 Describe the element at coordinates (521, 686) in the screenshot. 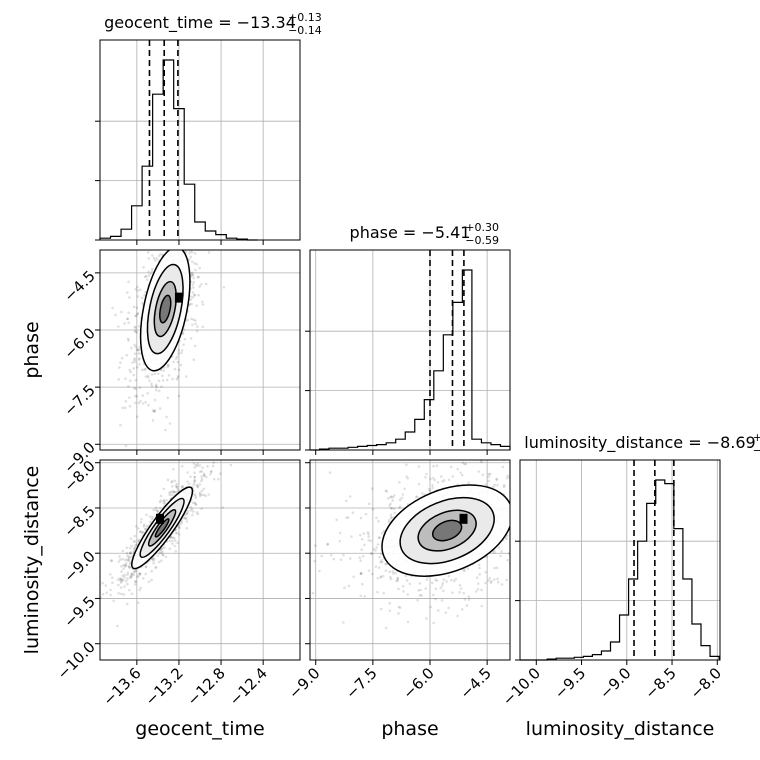

I see `hist-2-xtick-label-0: −10.0` at that location.